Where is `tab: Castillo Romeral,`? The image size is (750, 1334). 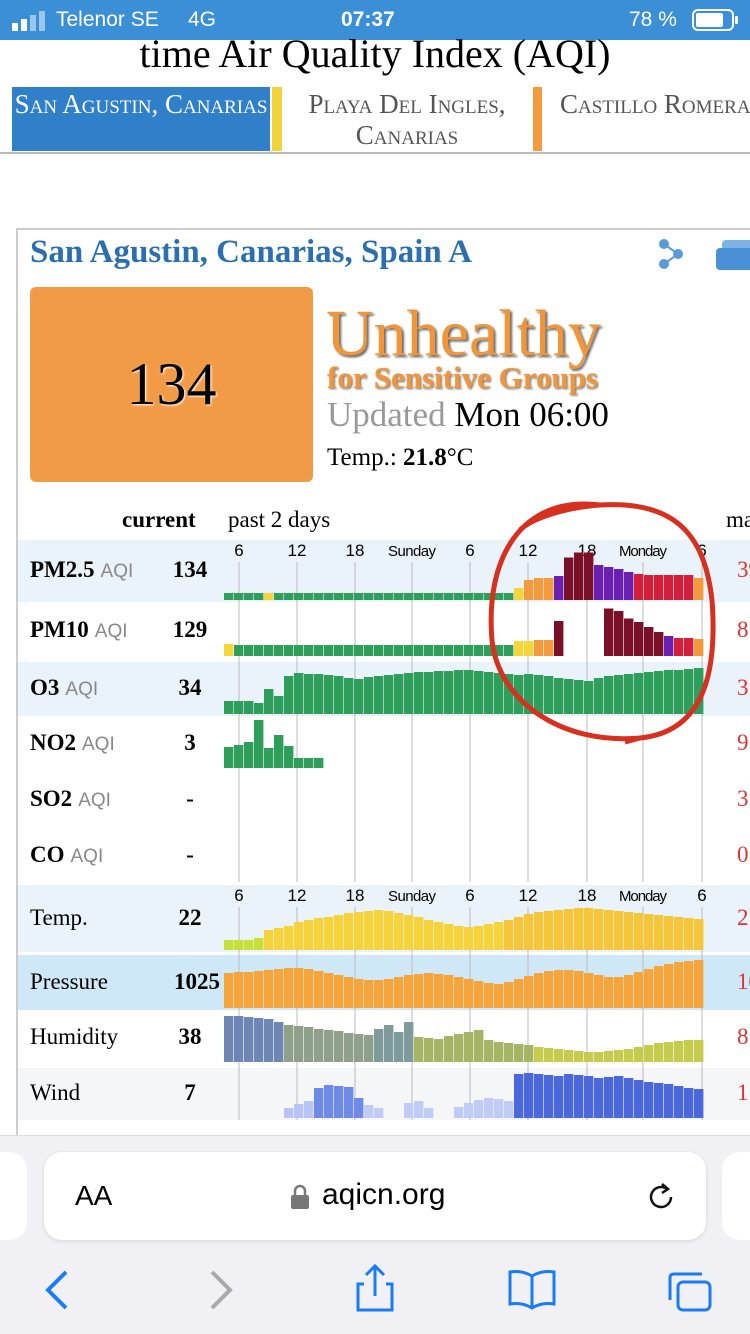 tab: Castillo Romeral, is located at coordinates (655, 104).